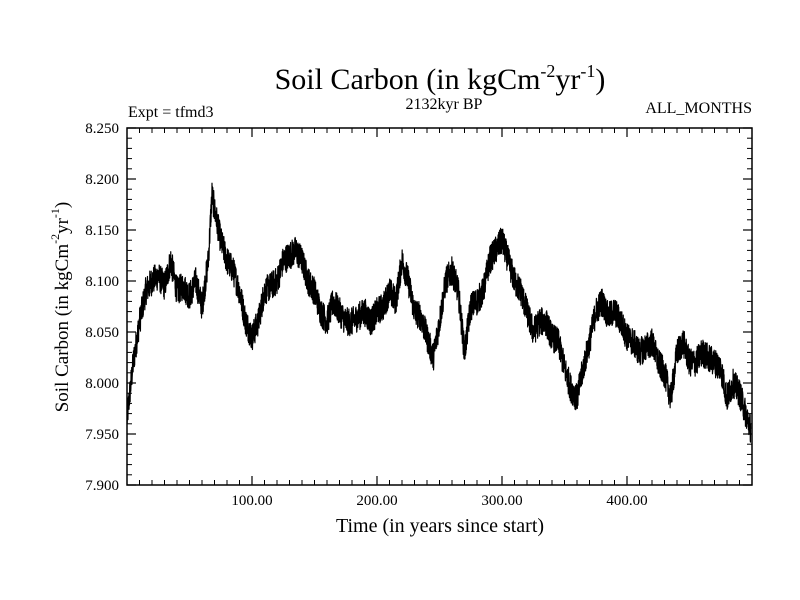 This screenshot has width=800, height=600. Describe the element at coordinates (501, 501) in the screenshot. I see `x-tick-label: 300.00` at that location.